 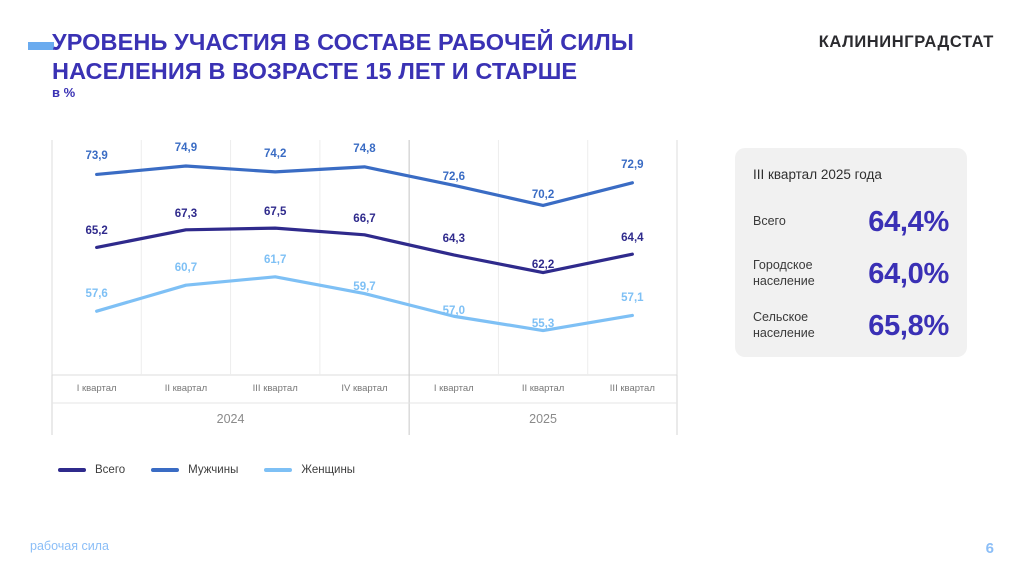 What do you see at coordinates (364, 148) in the screenshot?
I see `chart-point-label: 74,8` at bounding box center [364, 148].